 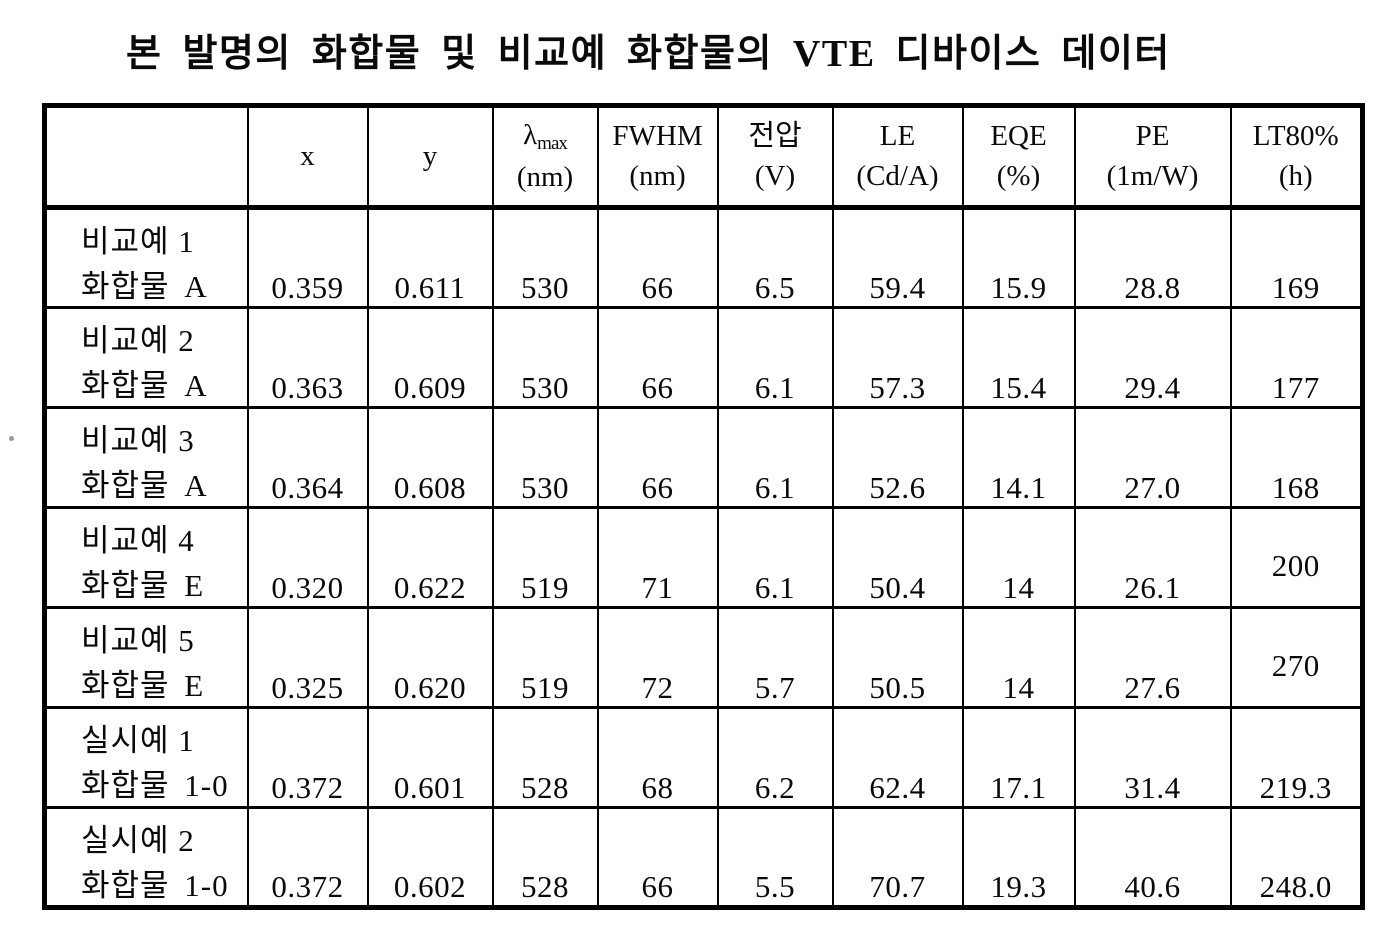 What do you see at coordinates (1018, 457) in the screenshot?
I see `value-cell: 14.1` at bounding box center [1018, 457].